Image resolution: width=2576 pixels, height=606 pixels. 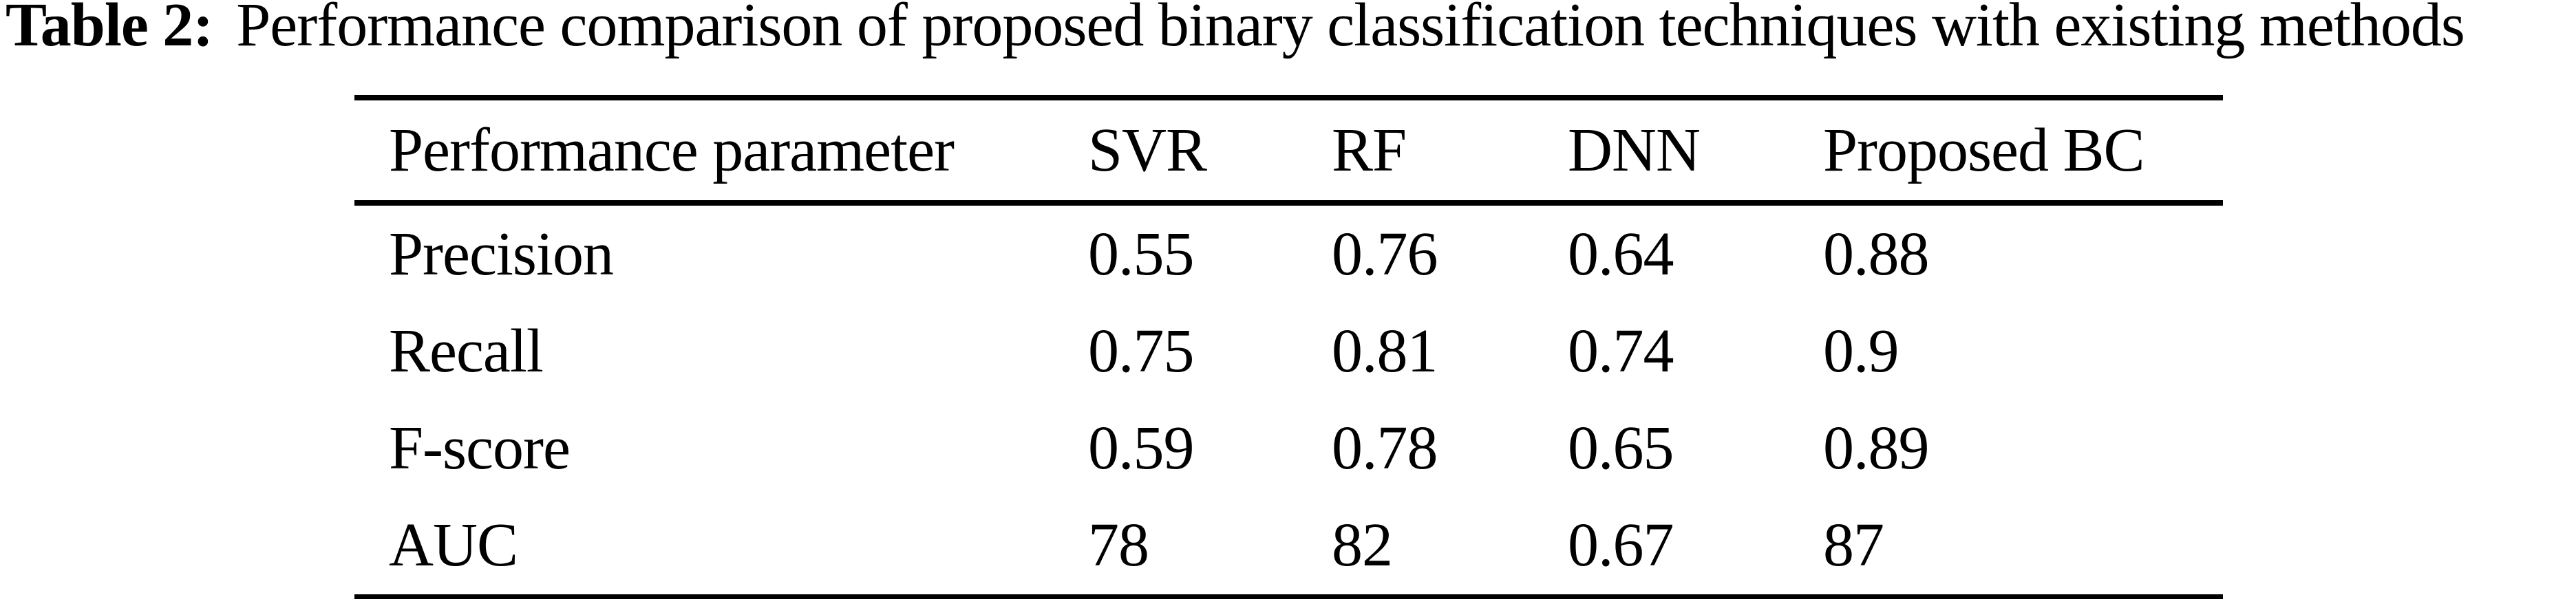 What do you see at coordinates (1288, 255) in the screenshot?
I see `table-row-precision: Precision 0.55 0.76 0.64 0.88` at bounding box center [1288, 255].